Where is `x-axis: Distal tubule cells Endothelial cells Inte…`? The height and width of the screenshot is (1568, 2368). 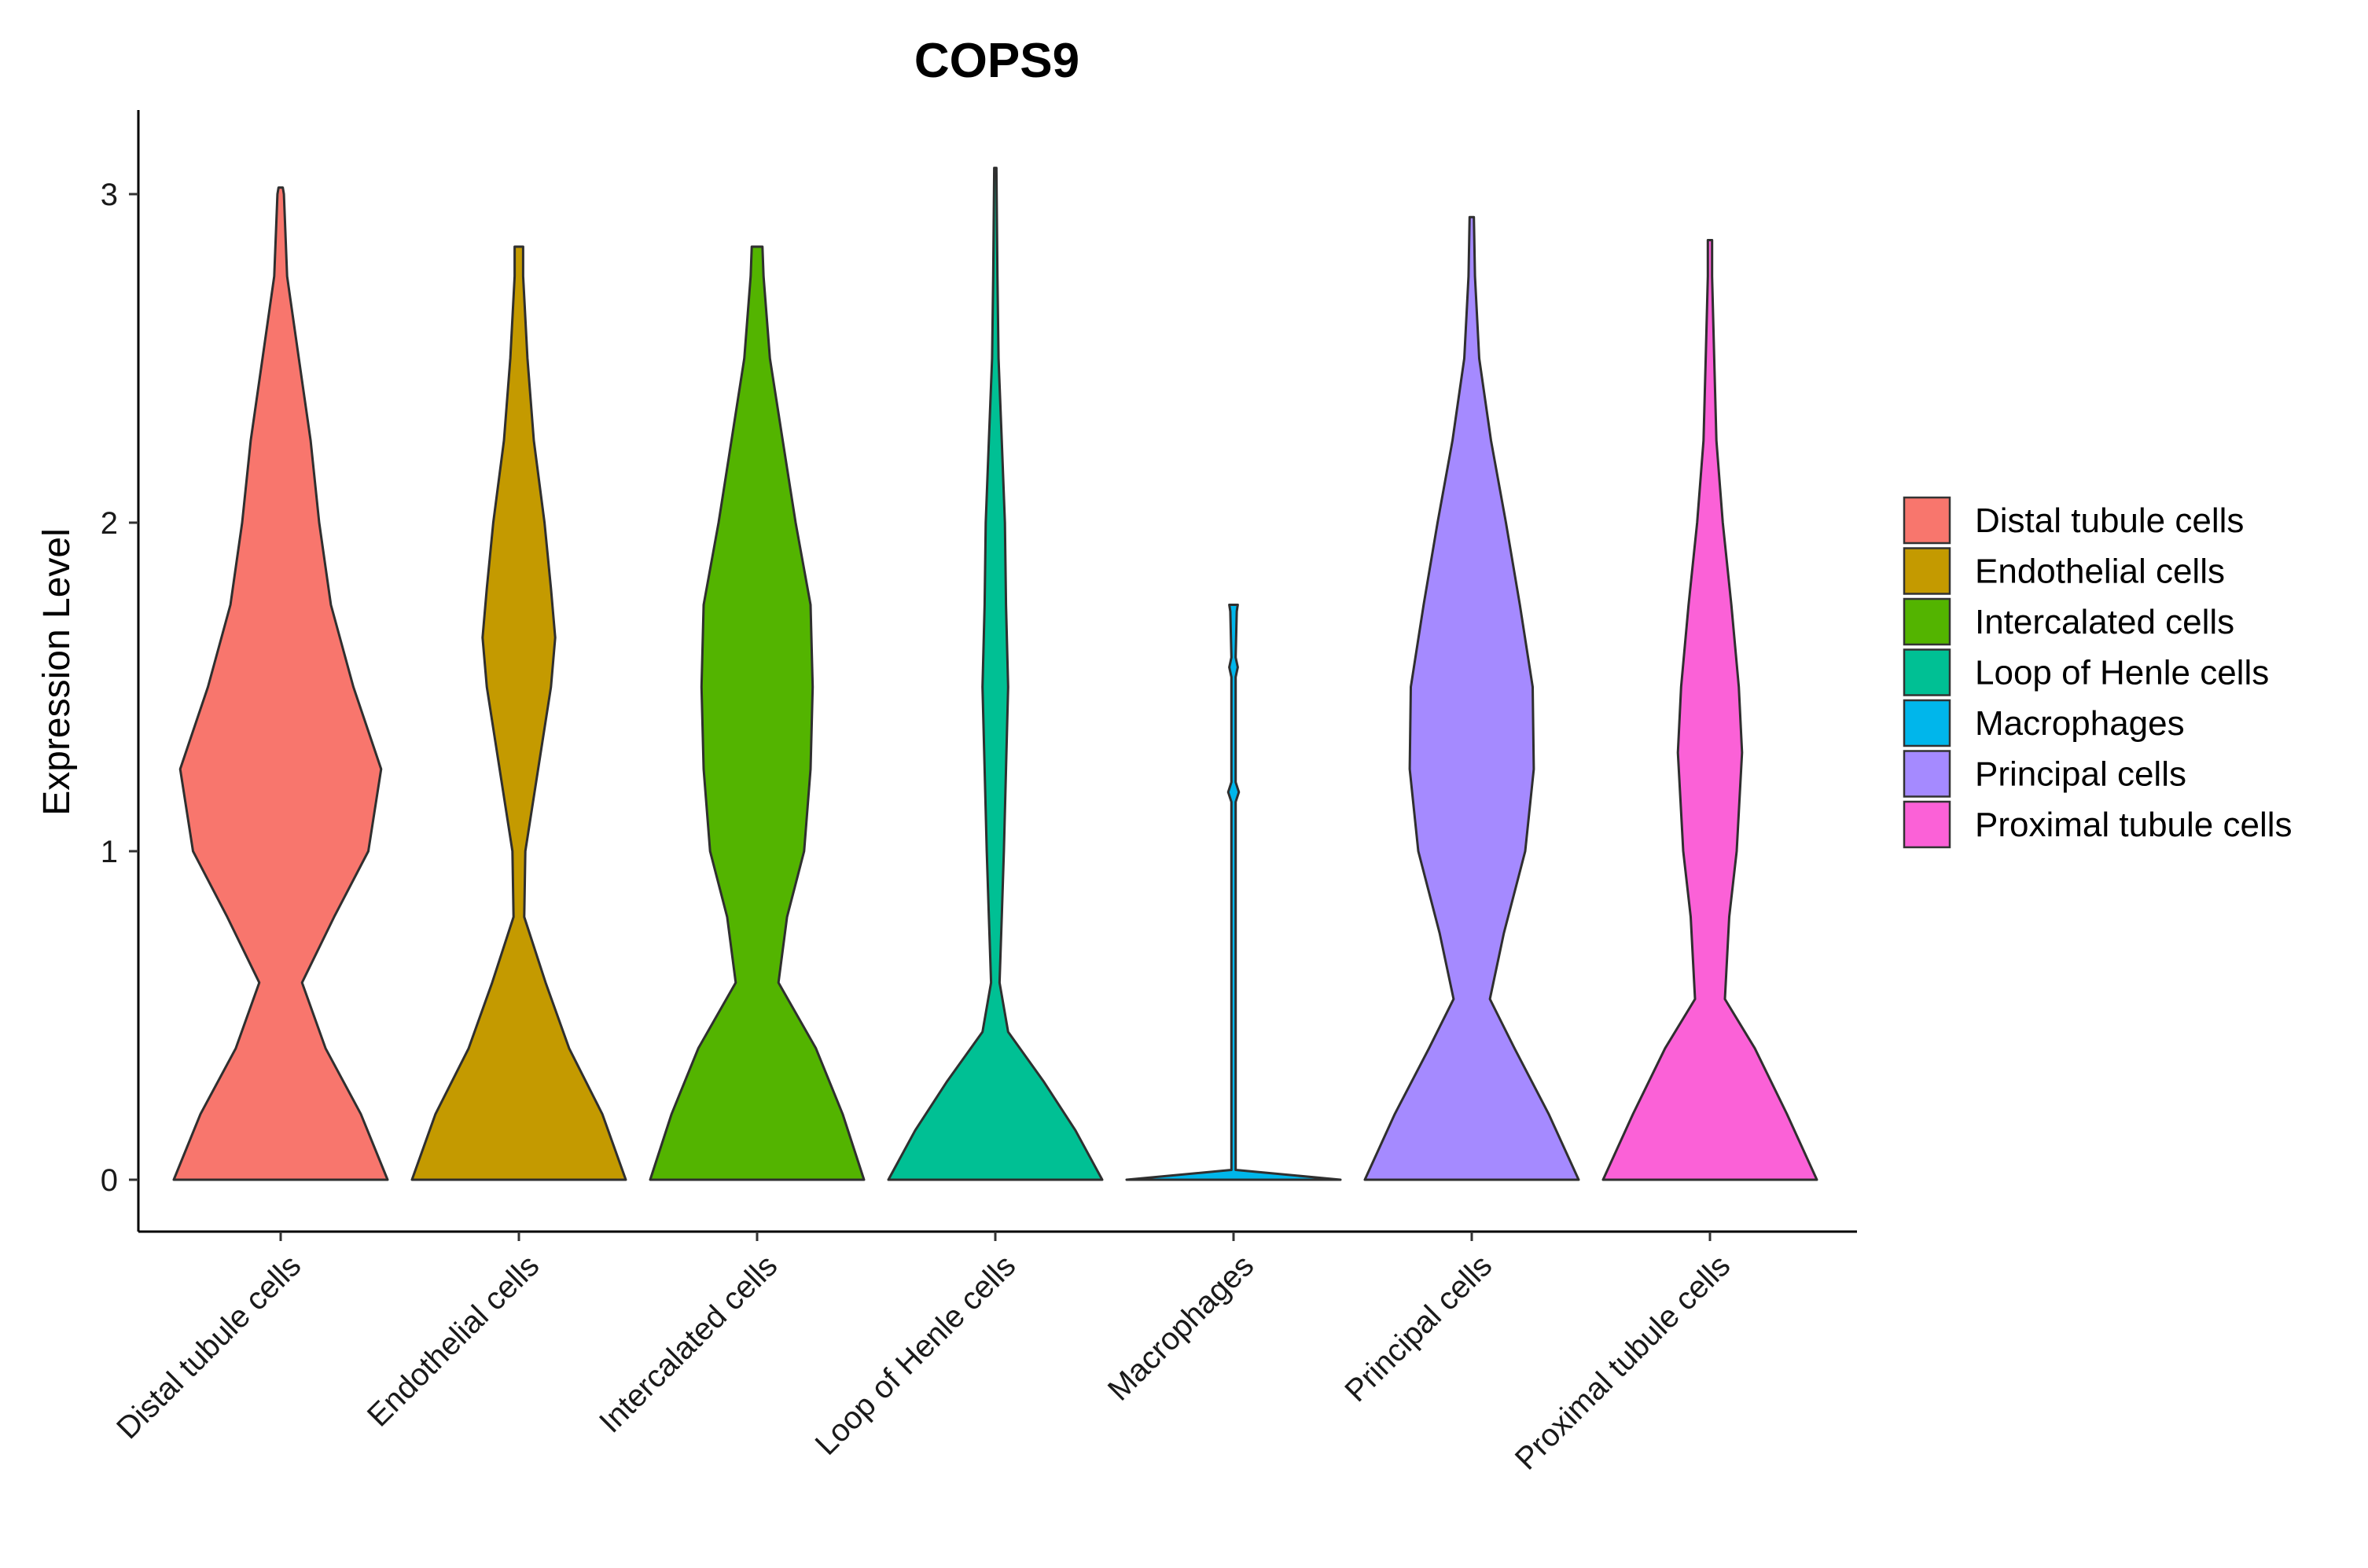 x-axis: Distal tubule cells Endothelial cells Inte… is located at coordinates (983, 1353).